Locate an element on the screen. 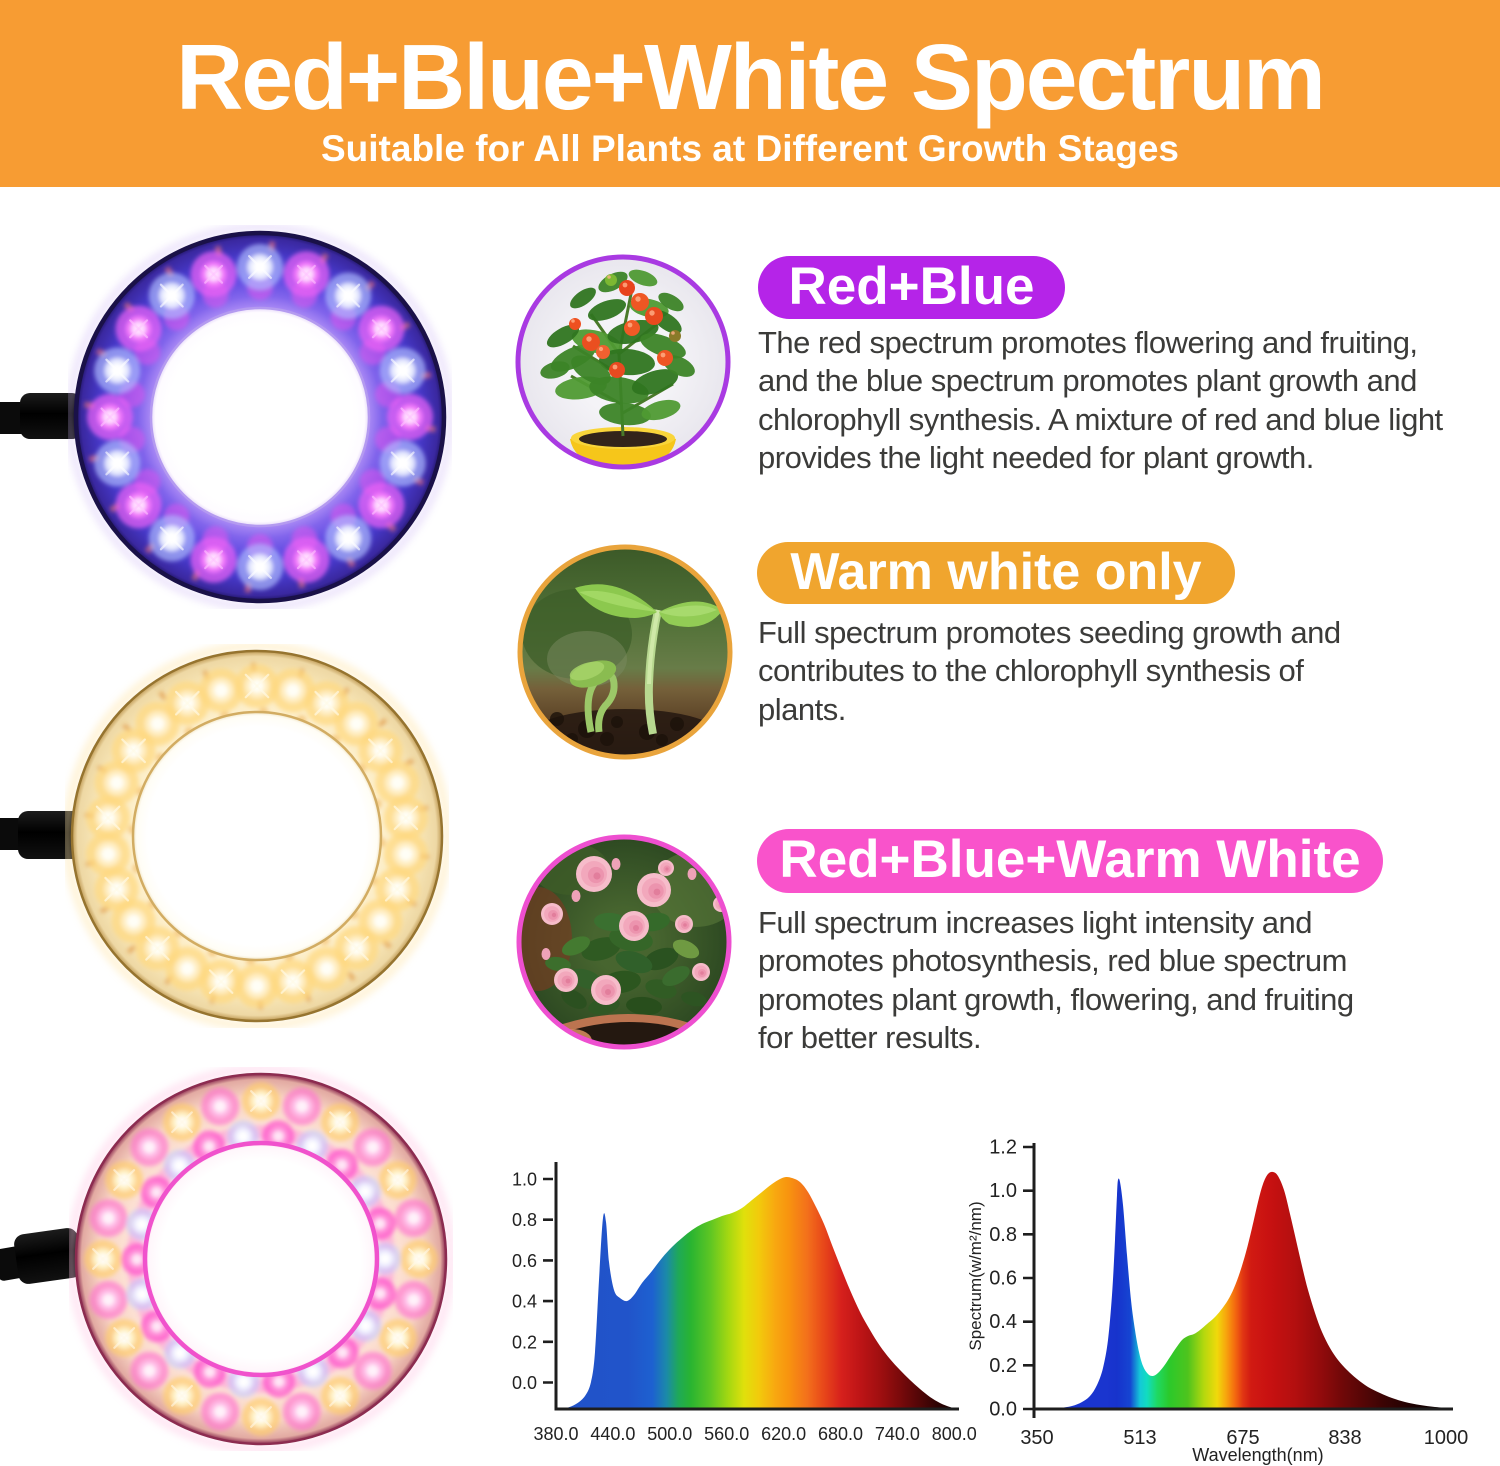  svg-text: 513 is located at coordinates (1139, 1438).